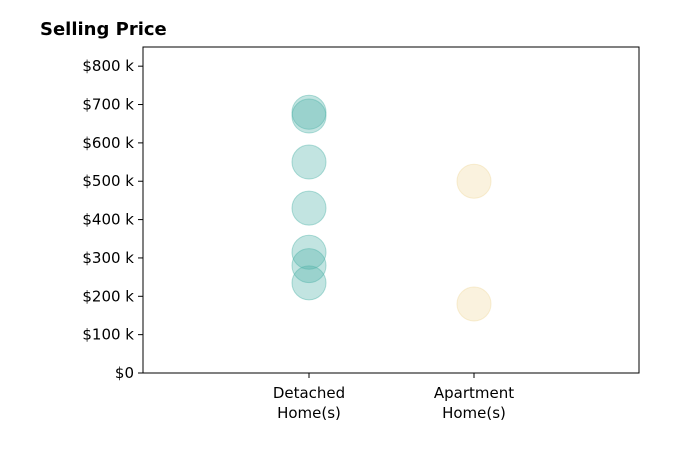 The image size is (679, 462). What do you see at coordinates (108, 181) in the screenshot?
I see `y-tick-label: $500 k` at bounding box center [108, 181].